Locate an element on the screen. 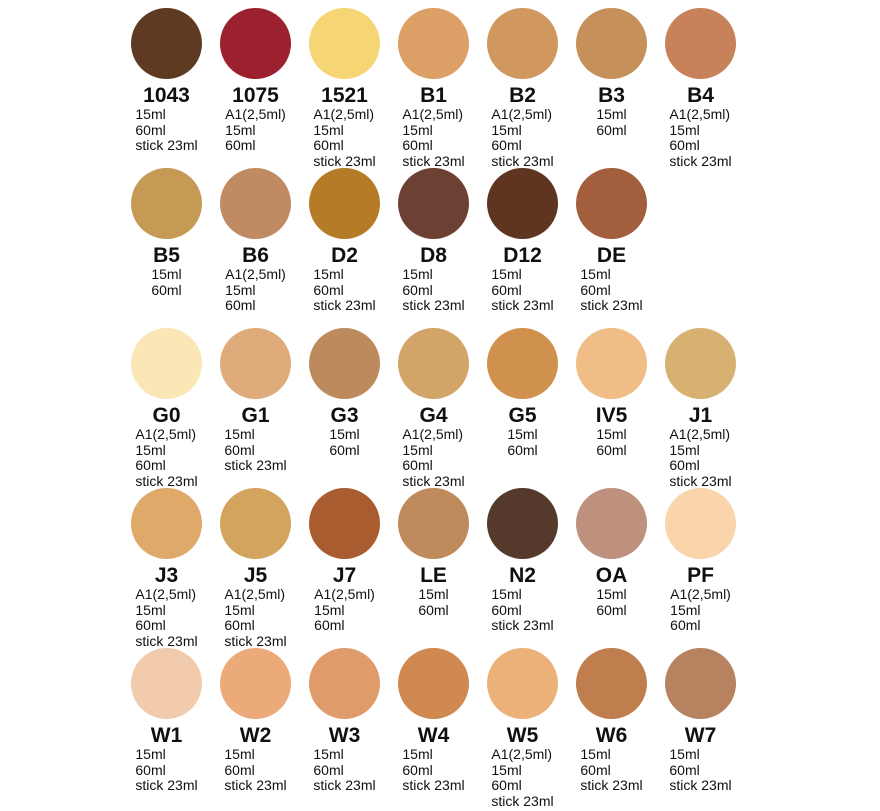  shade-code-label: W3 is located at coordinates (344, 735).